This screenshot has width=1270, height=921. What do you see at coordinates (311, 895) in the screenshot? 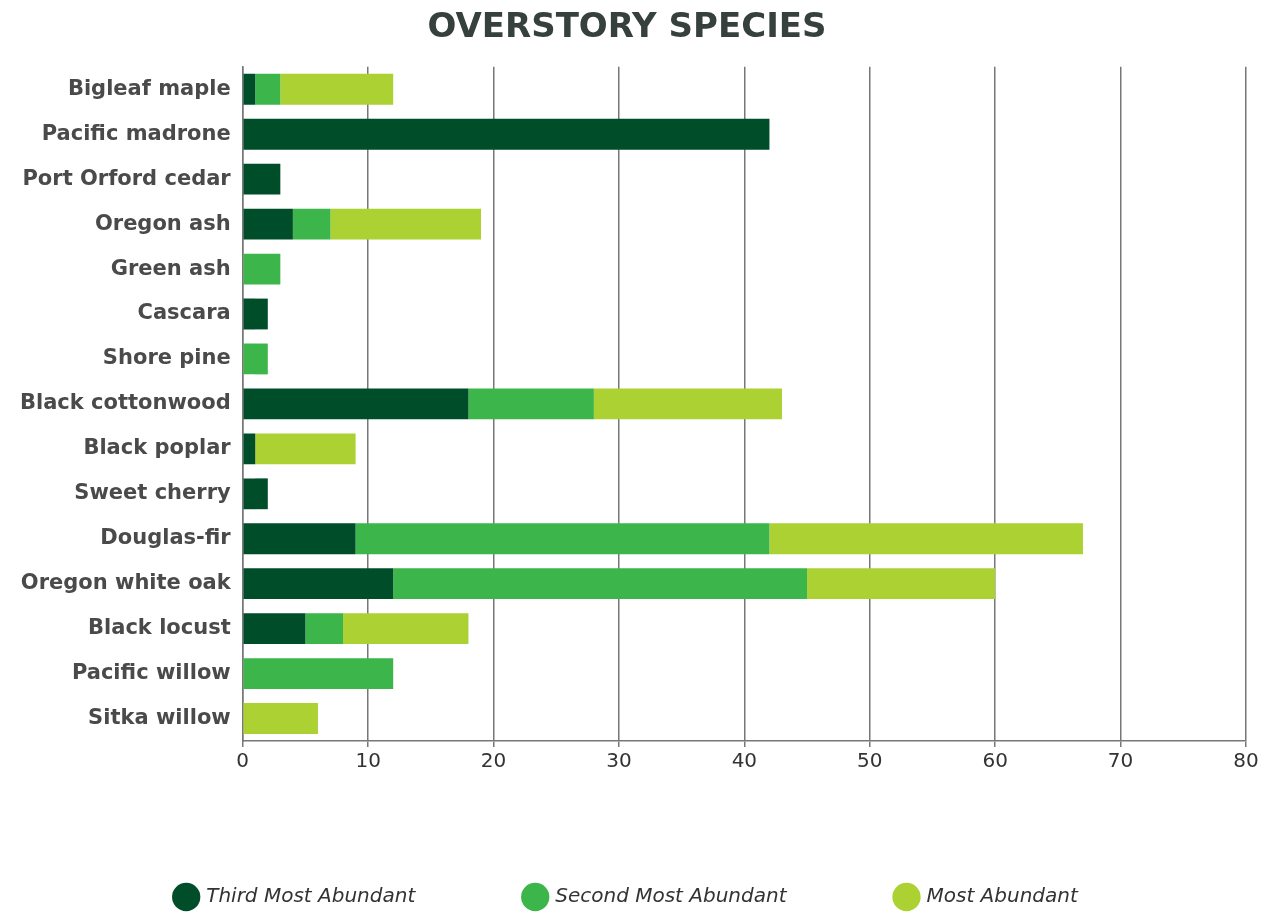
I see `legend-label: Third Most Abundant` at bounding box center [311, 895].